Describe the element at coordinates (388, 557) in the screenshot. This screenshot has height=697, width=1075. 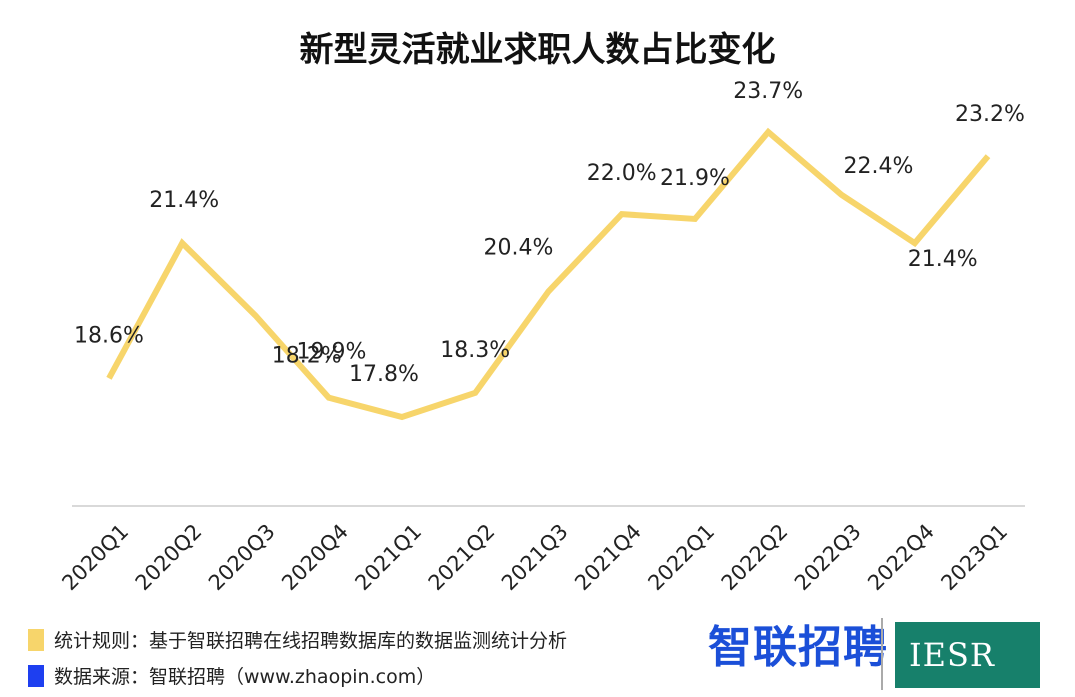
I see `x-tick-label: 2021Q1` at that location.